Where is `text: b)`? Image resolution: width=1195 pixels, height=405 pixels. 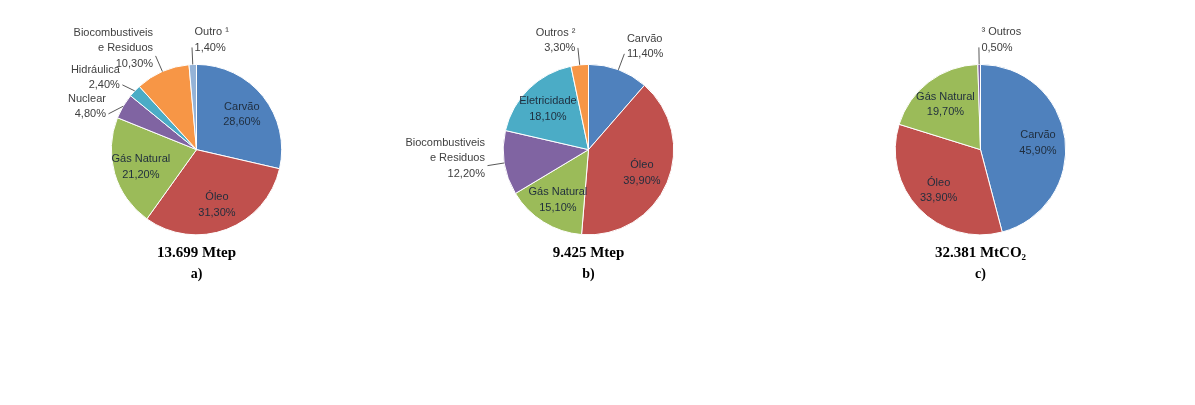
text: b) is located at coordinates (589, 273).